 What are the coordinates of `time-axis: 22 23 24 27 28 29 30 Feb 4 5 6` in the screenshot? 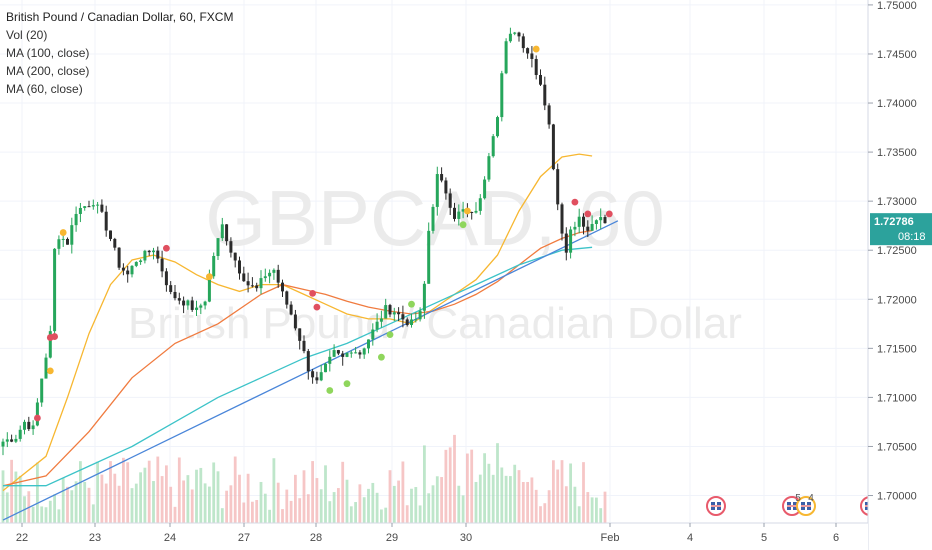 It's located at (434, 536).